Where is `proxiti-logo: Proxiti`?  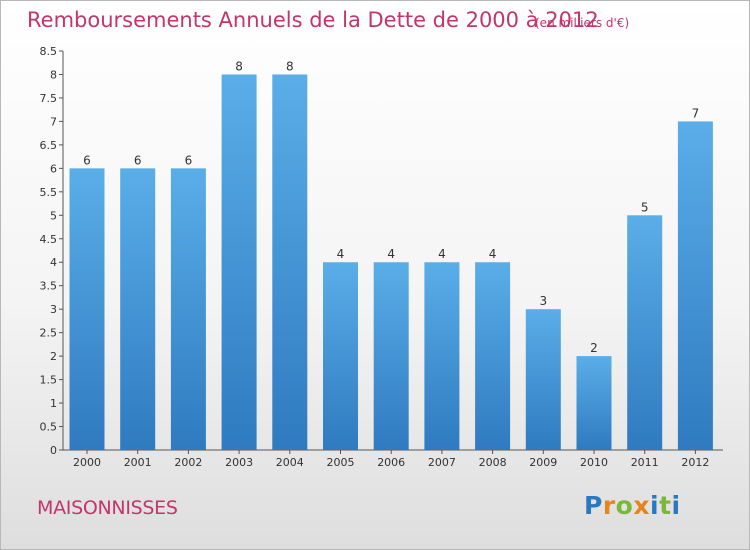 proxiti-logo: Proxiti is located at coordinates (632, 505).